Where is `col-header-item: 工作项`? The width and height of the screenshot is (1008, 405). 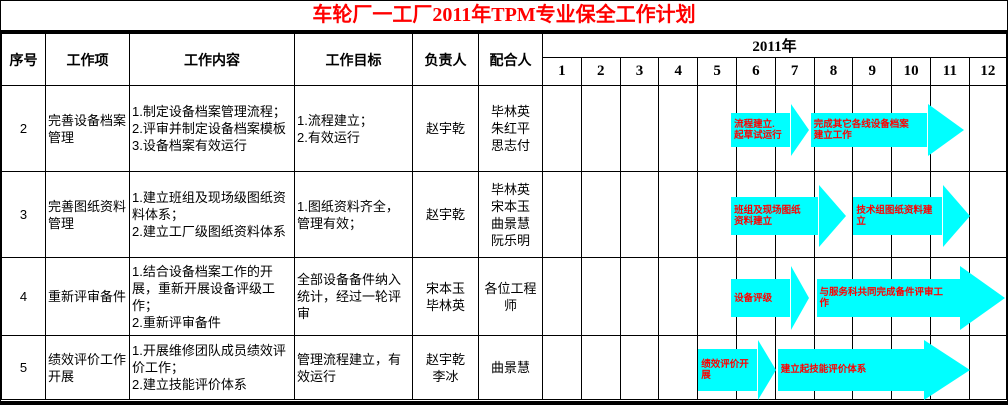 col-header-item: 工作项 is located at coordinates (87, 59).